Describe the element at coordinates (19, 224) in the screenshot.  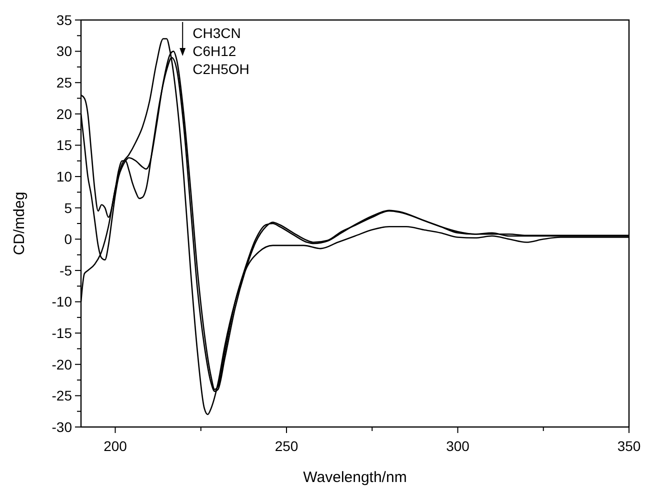
I see `y-axis-title: CD/mdeg` at that location.